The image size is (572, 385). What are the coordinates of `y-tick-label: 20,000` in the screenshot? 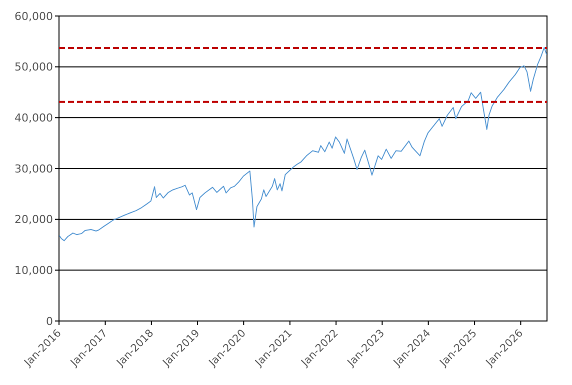 It's located at (33, 219).